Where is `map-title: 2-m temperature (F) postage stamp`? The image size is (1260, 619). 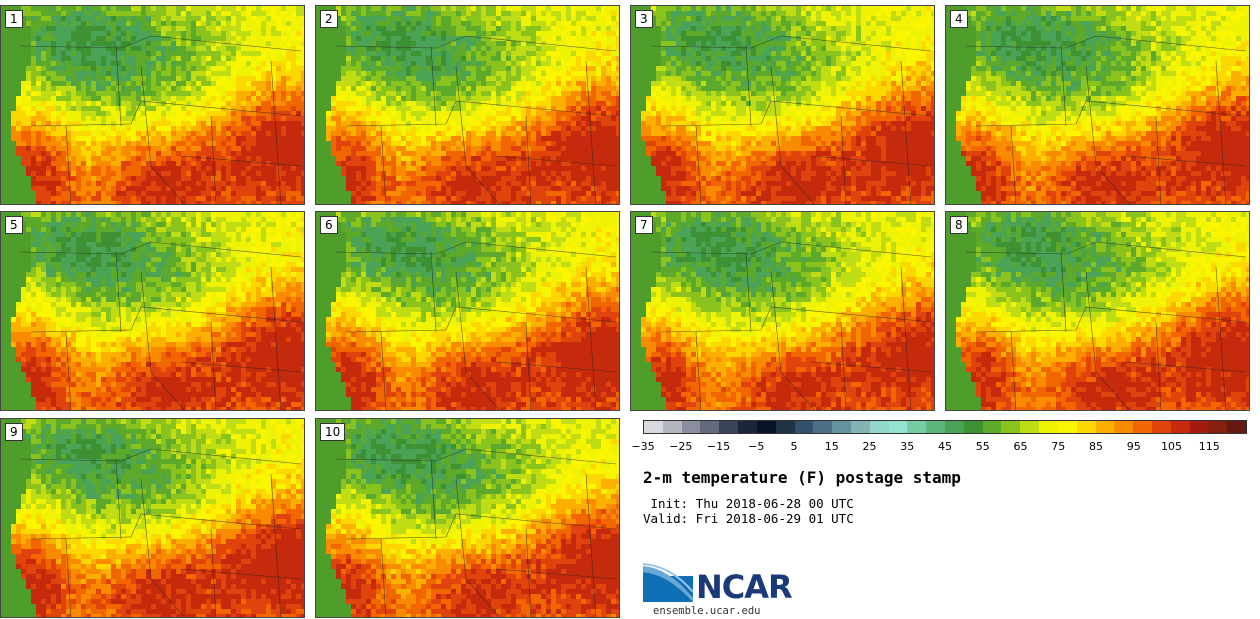
map-title: 2-m temperature (F) postage stamp is located at coordinates (802, 477).